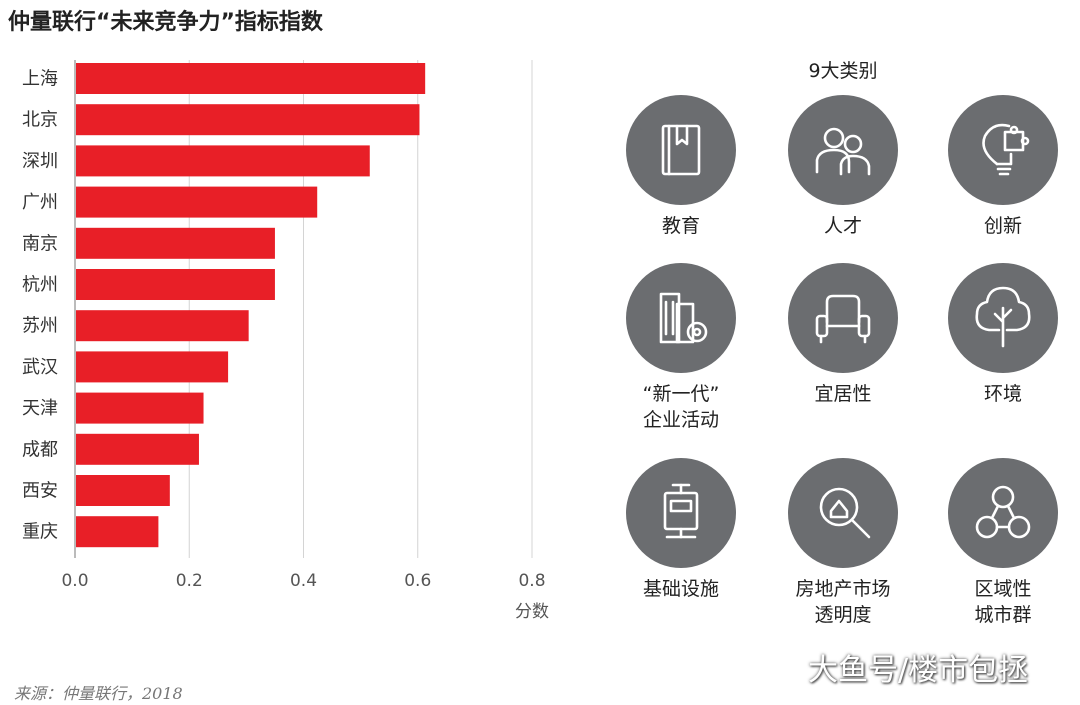 The image size is (1080, 705). Describe the element at coordinates (40, 120) in the screenshot. I see `y-tick-label: 北京` at that location.